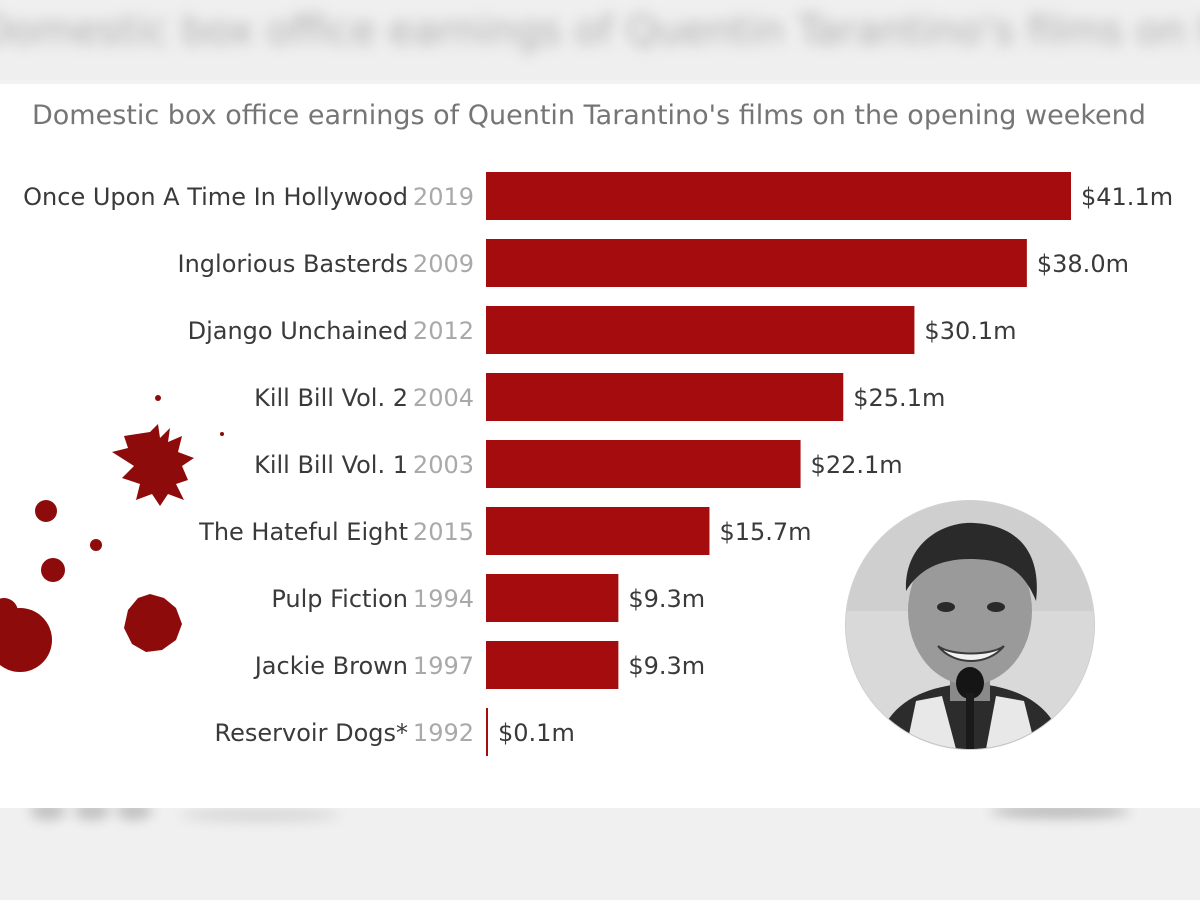  I want to click on blurred-footer, so click(600, 854).